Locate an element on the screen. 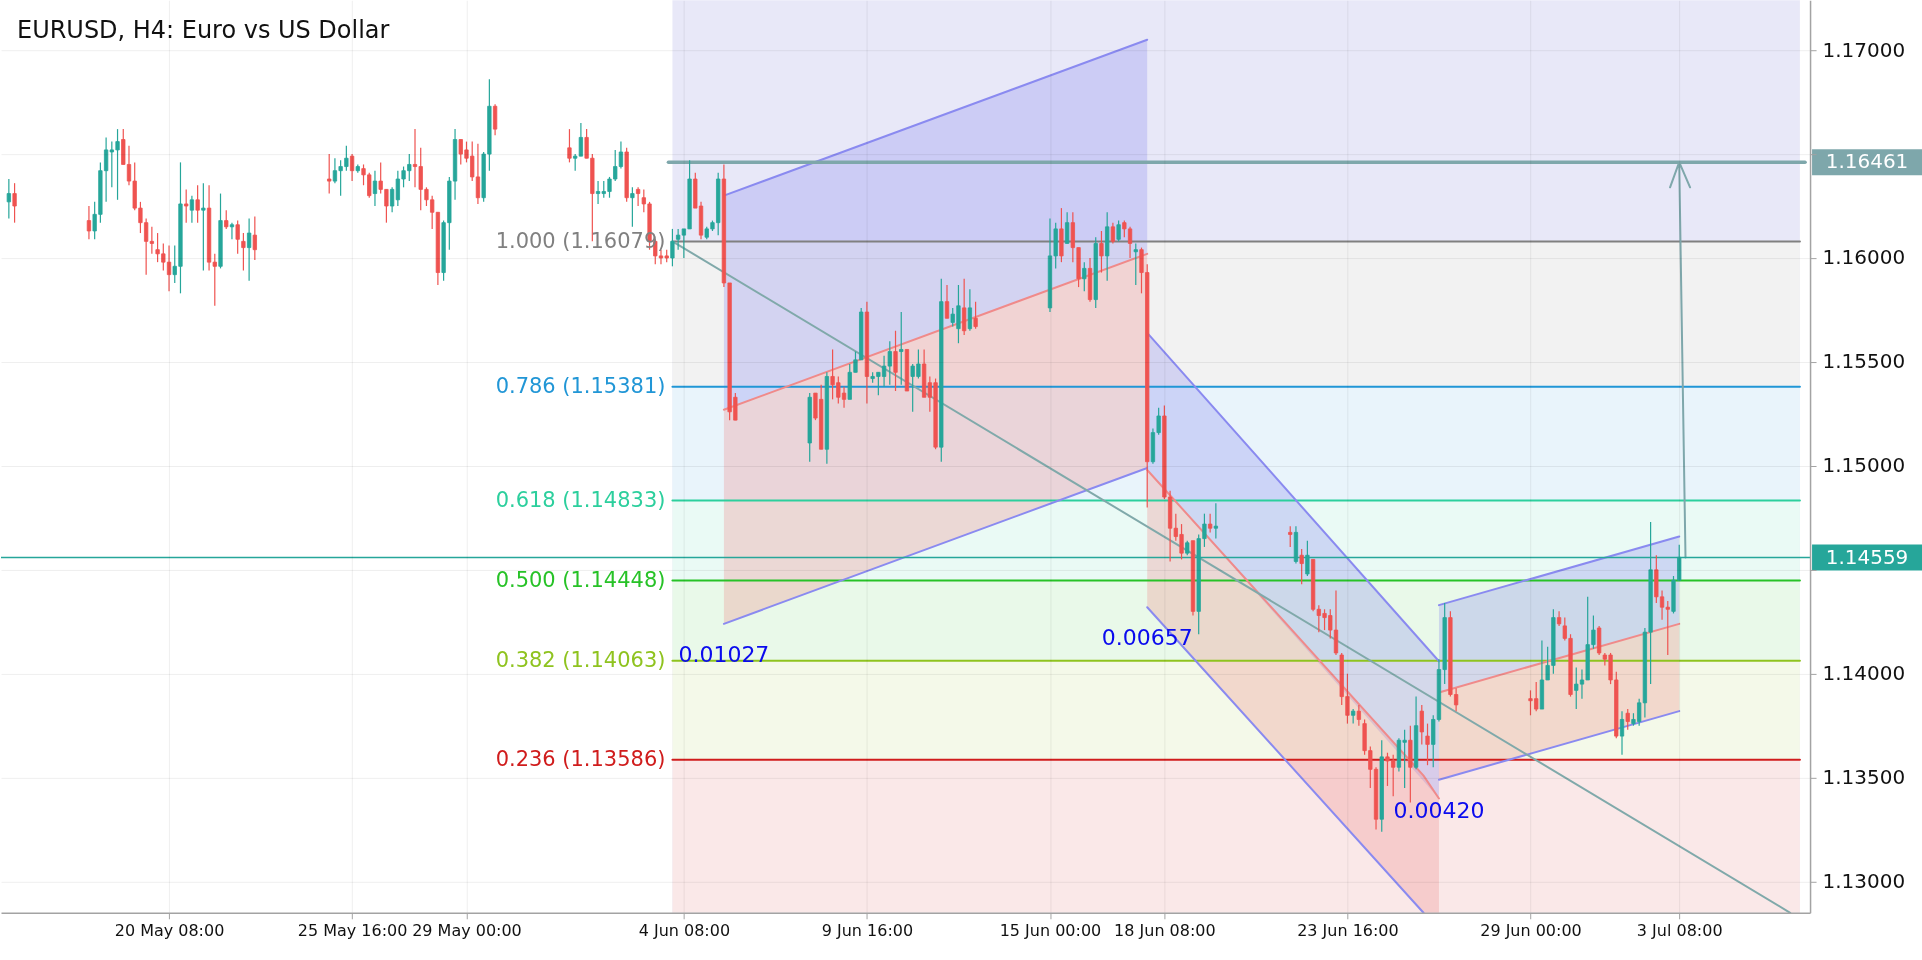 This screenshot has width=1922, height=960. x-tick-label: 29 May 00:00 is located at coordinates (467, 931).